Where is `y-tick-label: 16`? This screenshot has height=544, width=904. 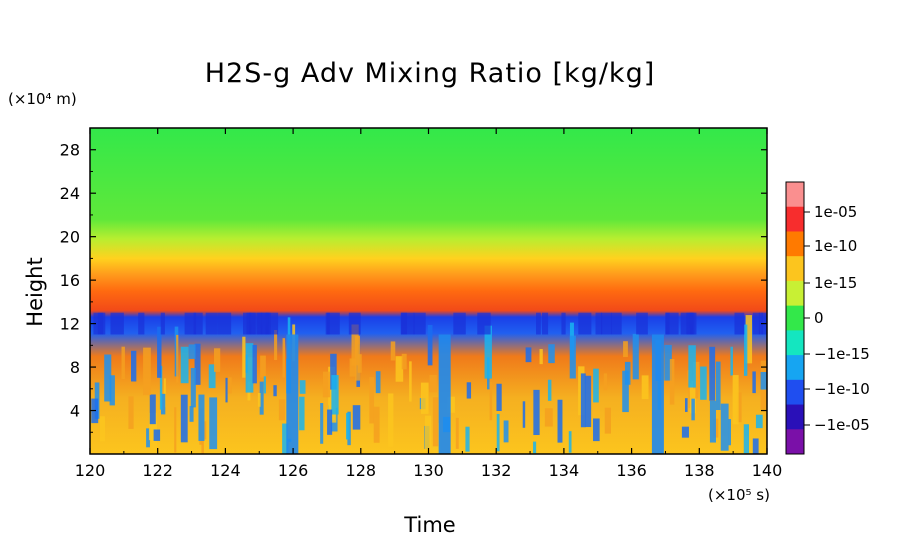 y-tick-label: 16 is located at coordinates (70, 280).